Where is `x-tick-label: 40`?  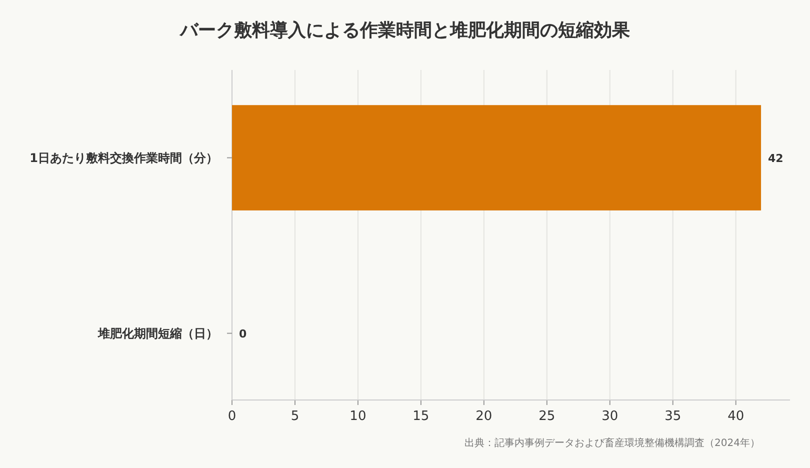 x-tick-label: 40 is located at coordinates (736, 416).